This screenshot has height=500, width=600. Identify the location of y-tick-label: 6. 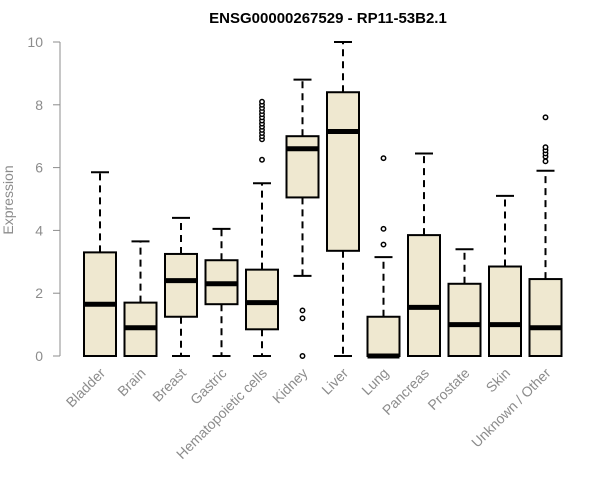
(39, 168).